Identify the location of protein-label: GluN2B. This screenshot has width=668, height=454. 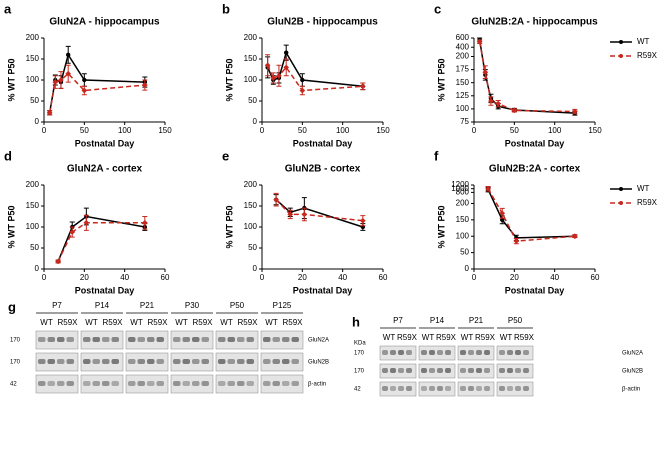
(632, 372).